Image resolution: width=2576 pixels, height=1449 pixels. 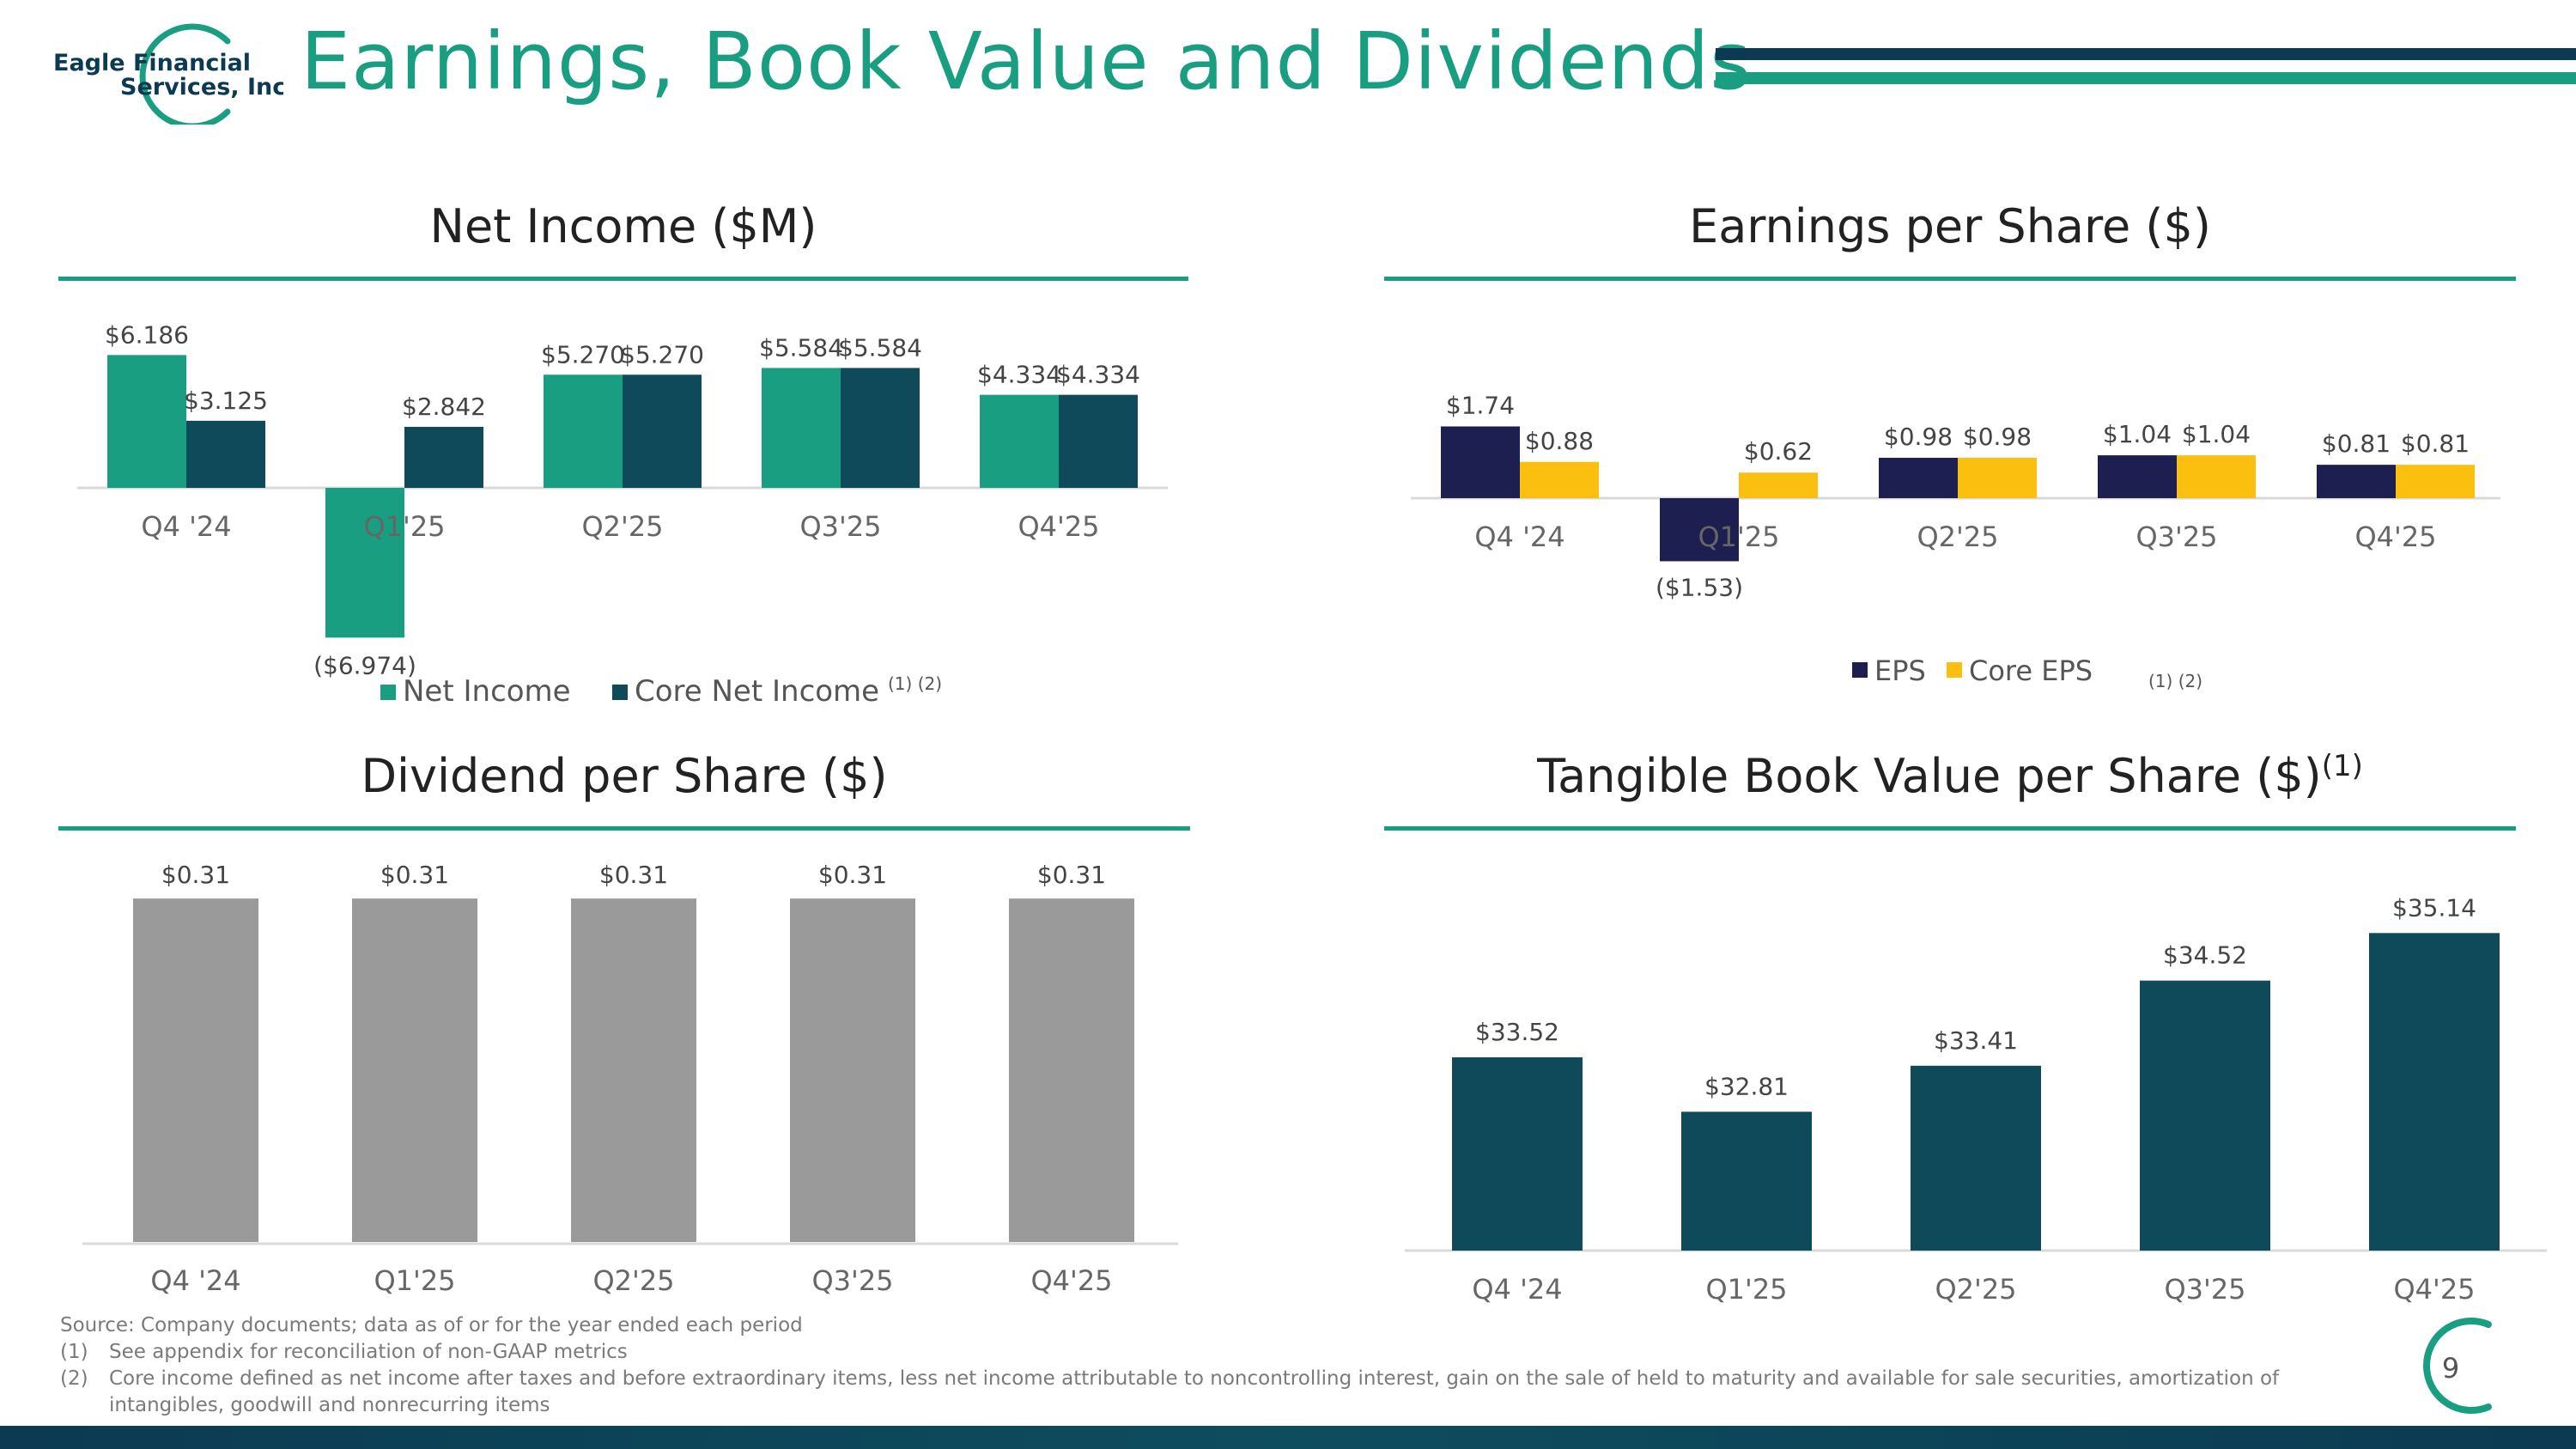 I want to click on page-number-badge: 9, so click(x=2457, y=1366).